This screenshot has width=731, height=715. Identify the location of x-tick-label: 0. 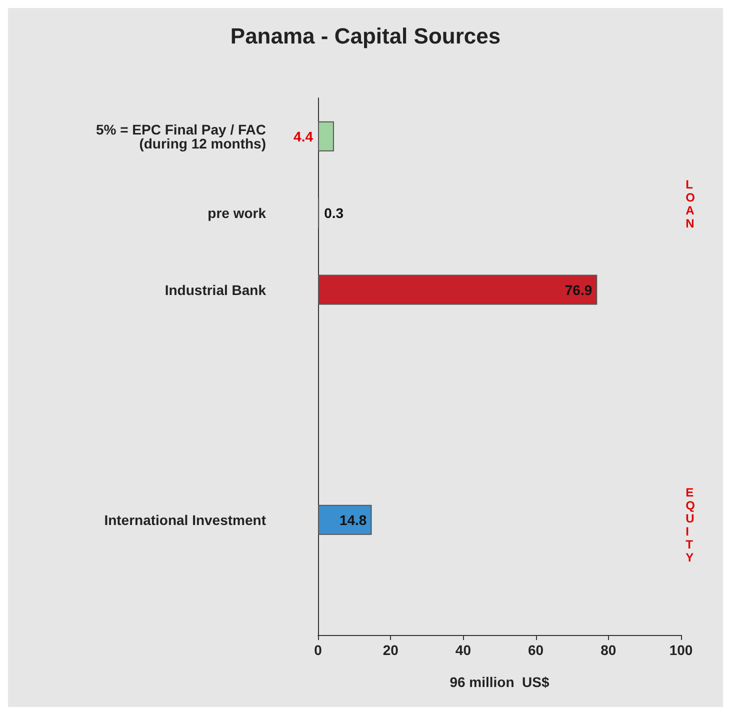
(318, 650).